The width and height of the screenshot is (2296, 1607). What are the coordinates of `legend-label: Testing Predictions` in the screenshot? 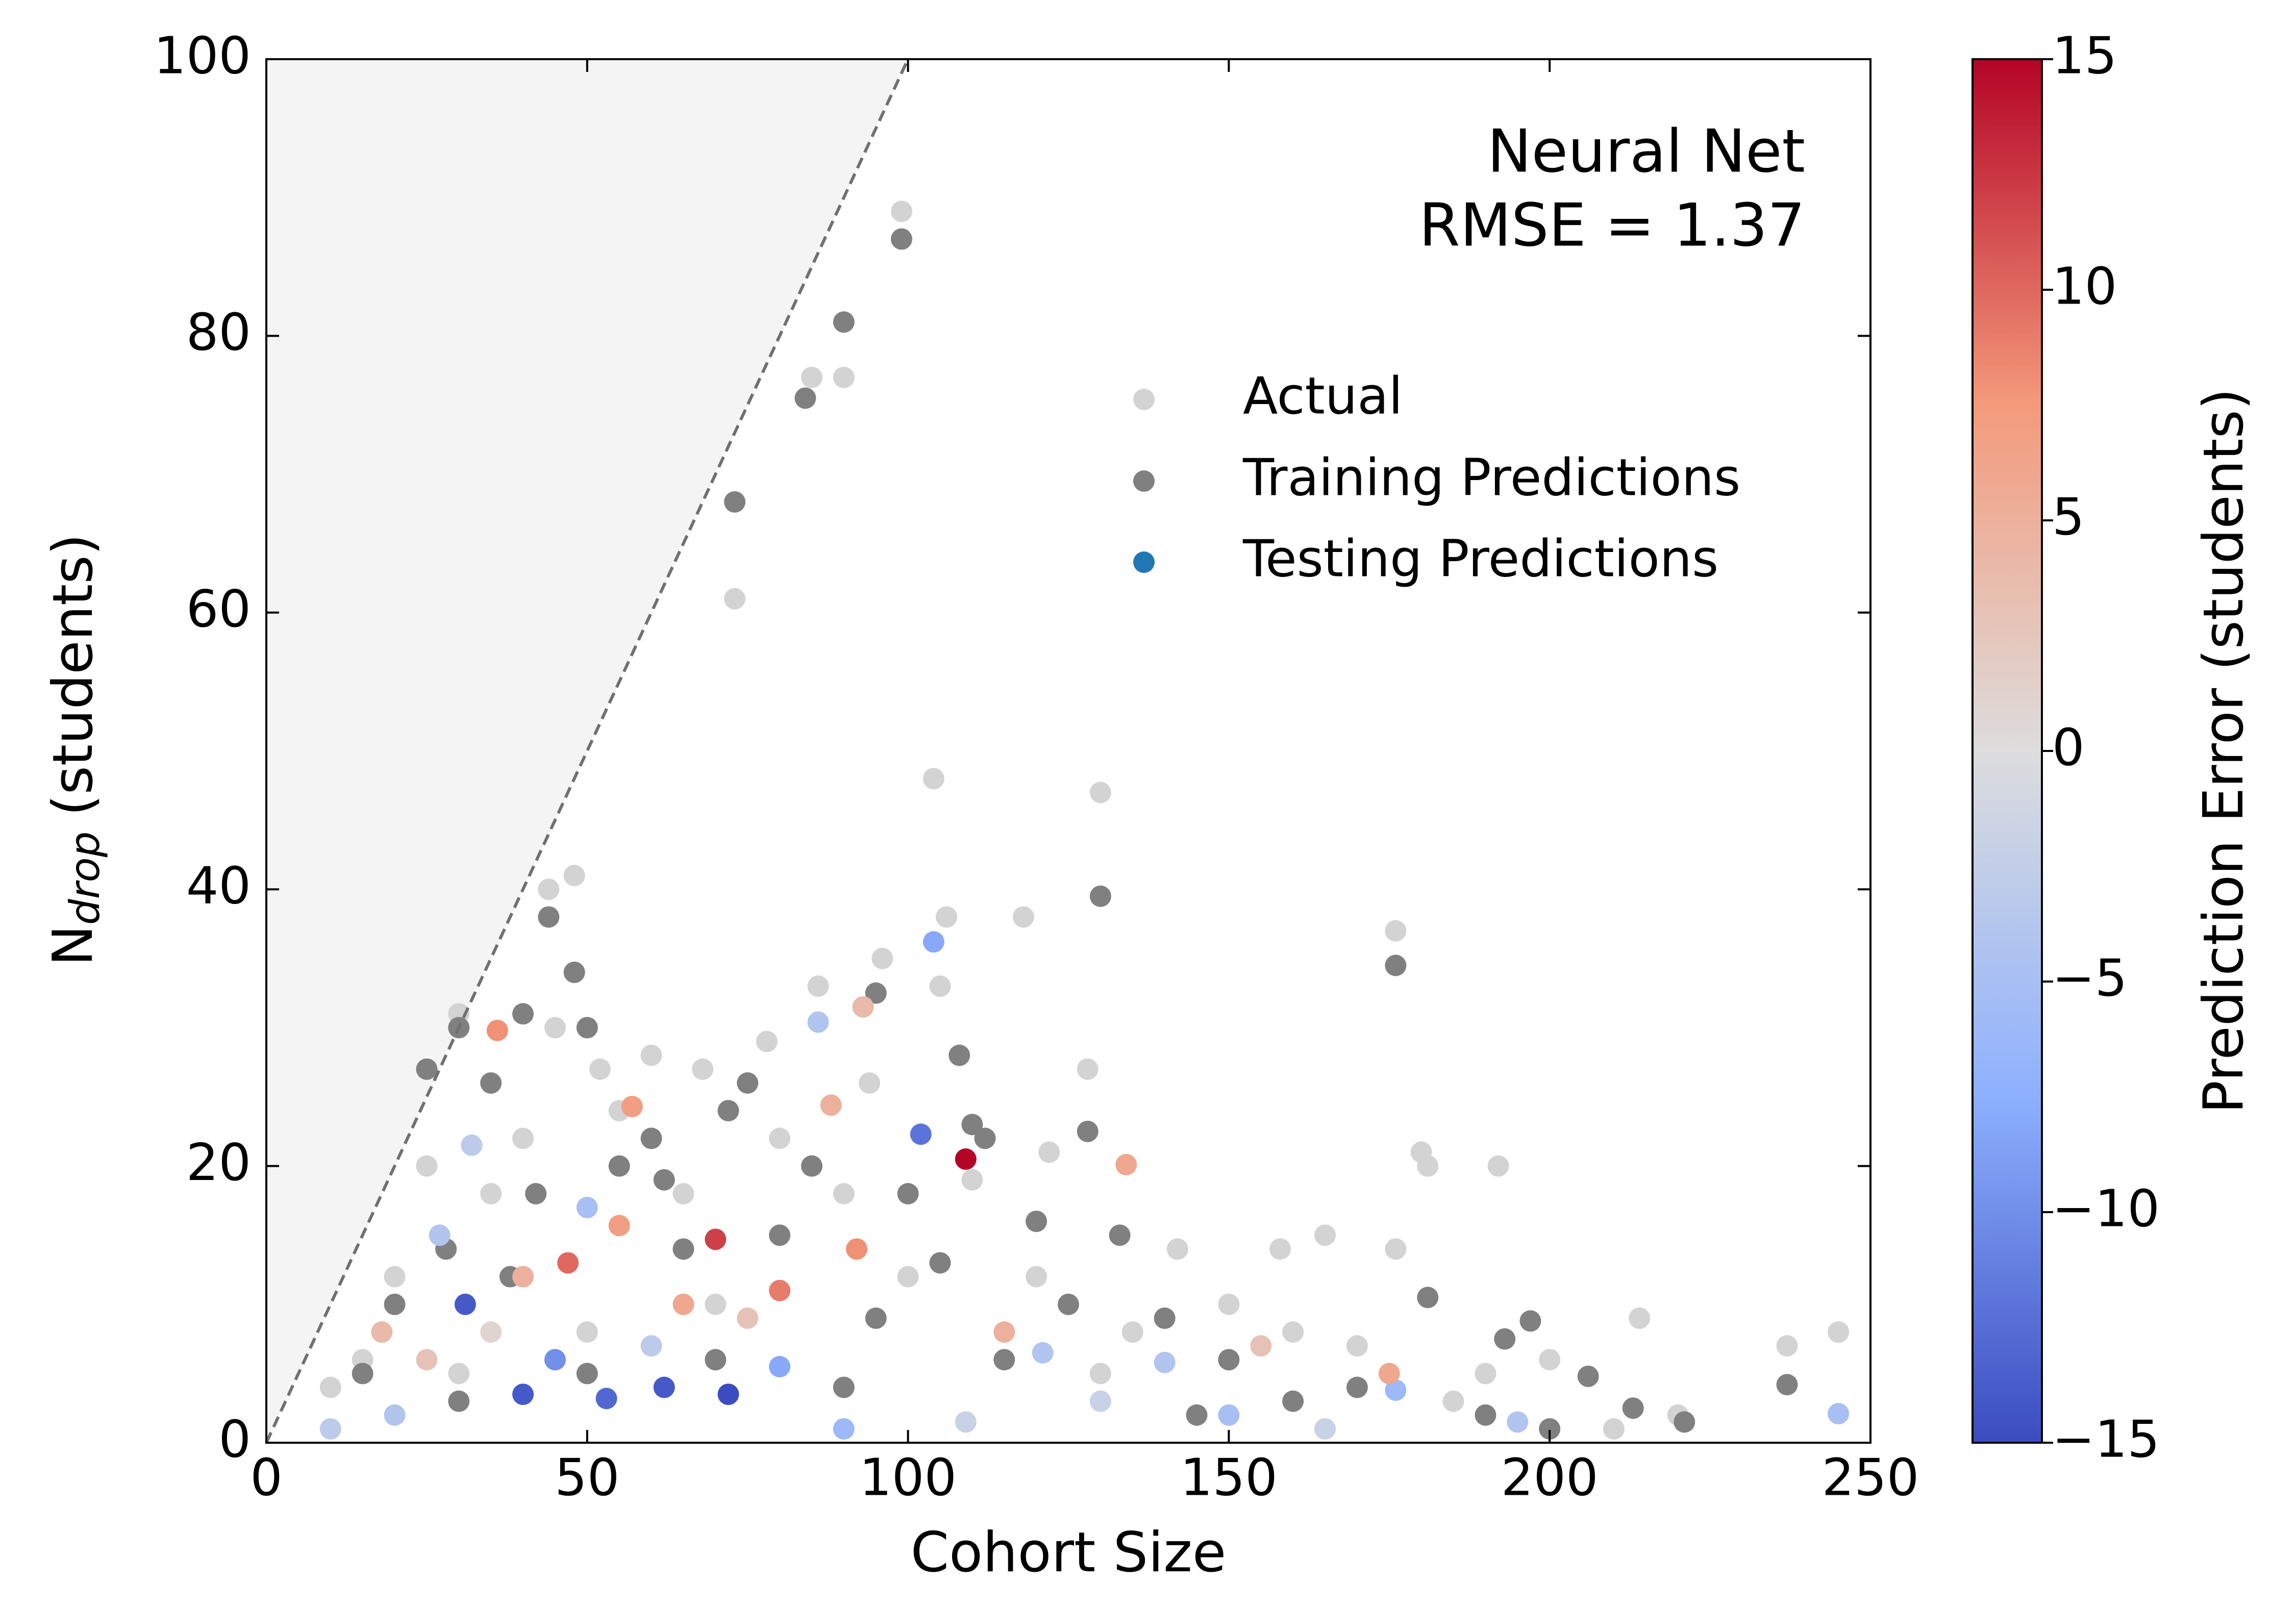 It's located at (1480, 558).